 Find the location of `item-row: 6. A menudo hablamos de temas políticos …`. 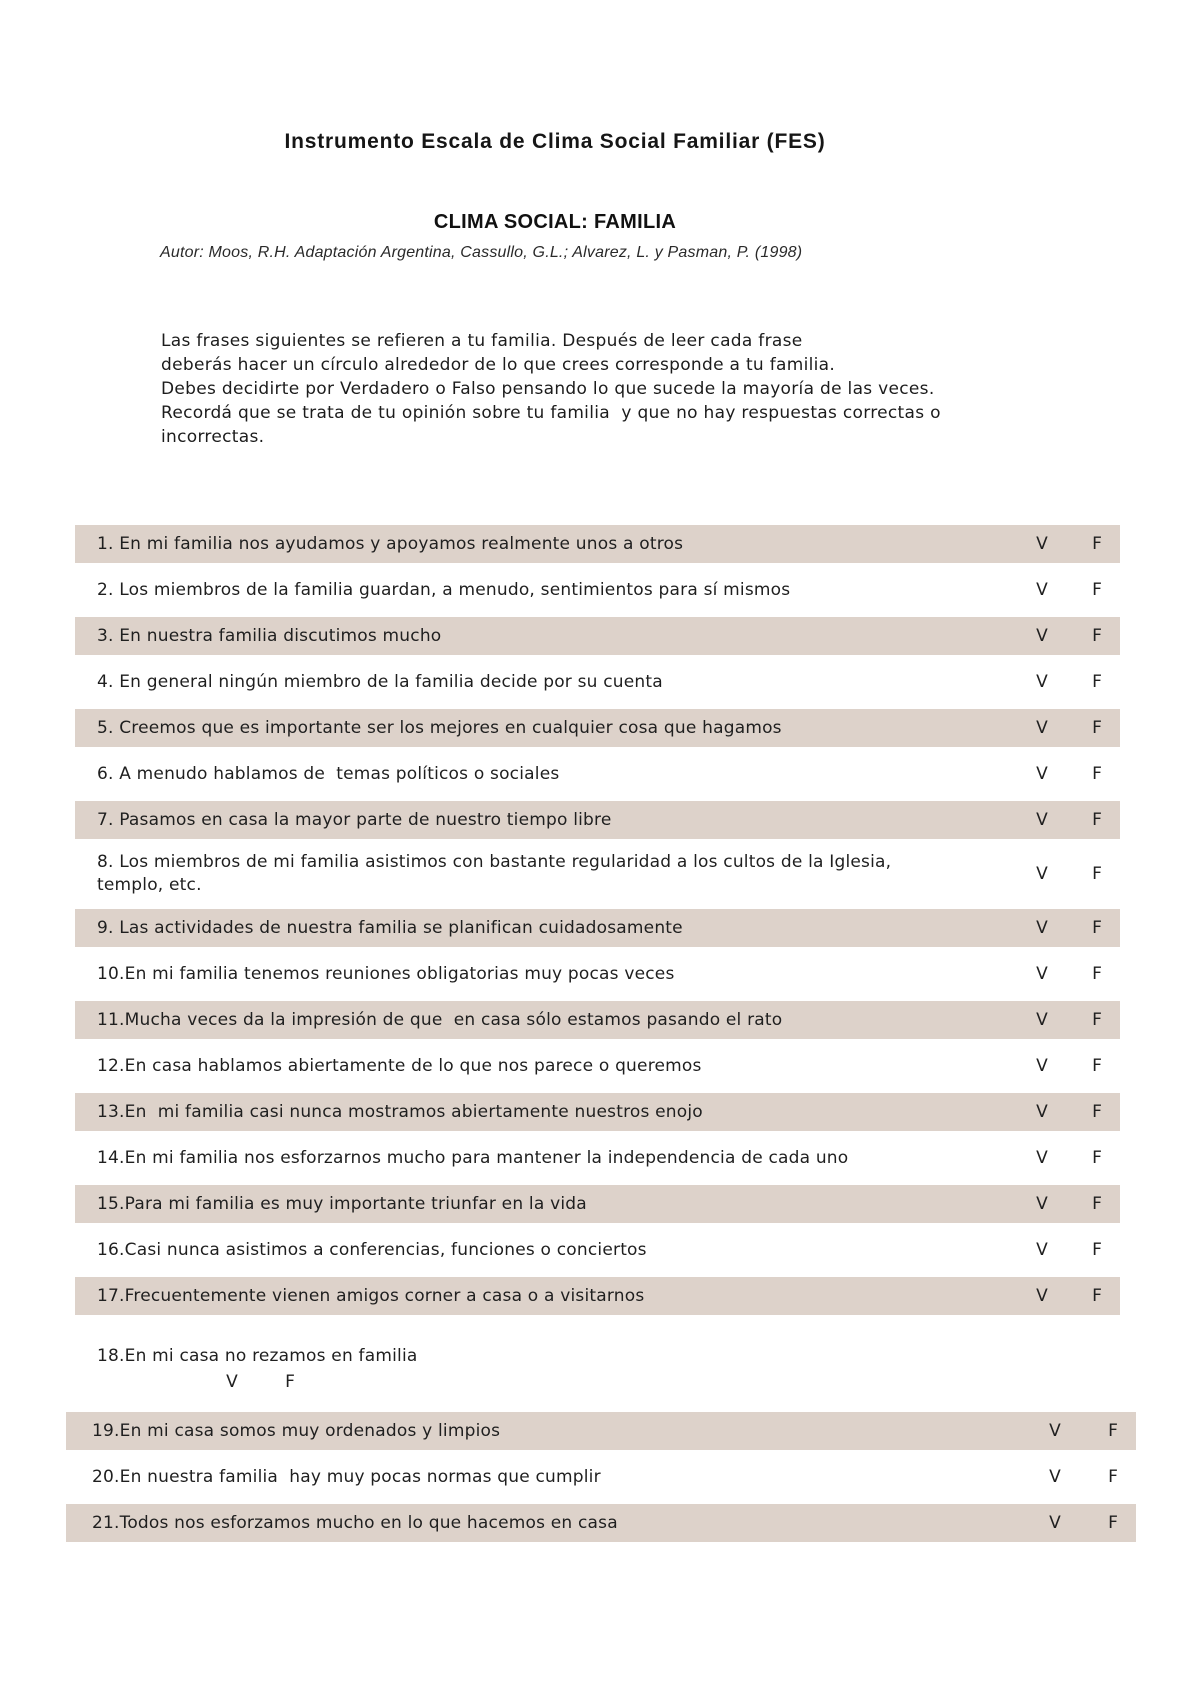

item-row: 6. A menudo hablamos de temas políticos … is located at coordinates (597, 774).